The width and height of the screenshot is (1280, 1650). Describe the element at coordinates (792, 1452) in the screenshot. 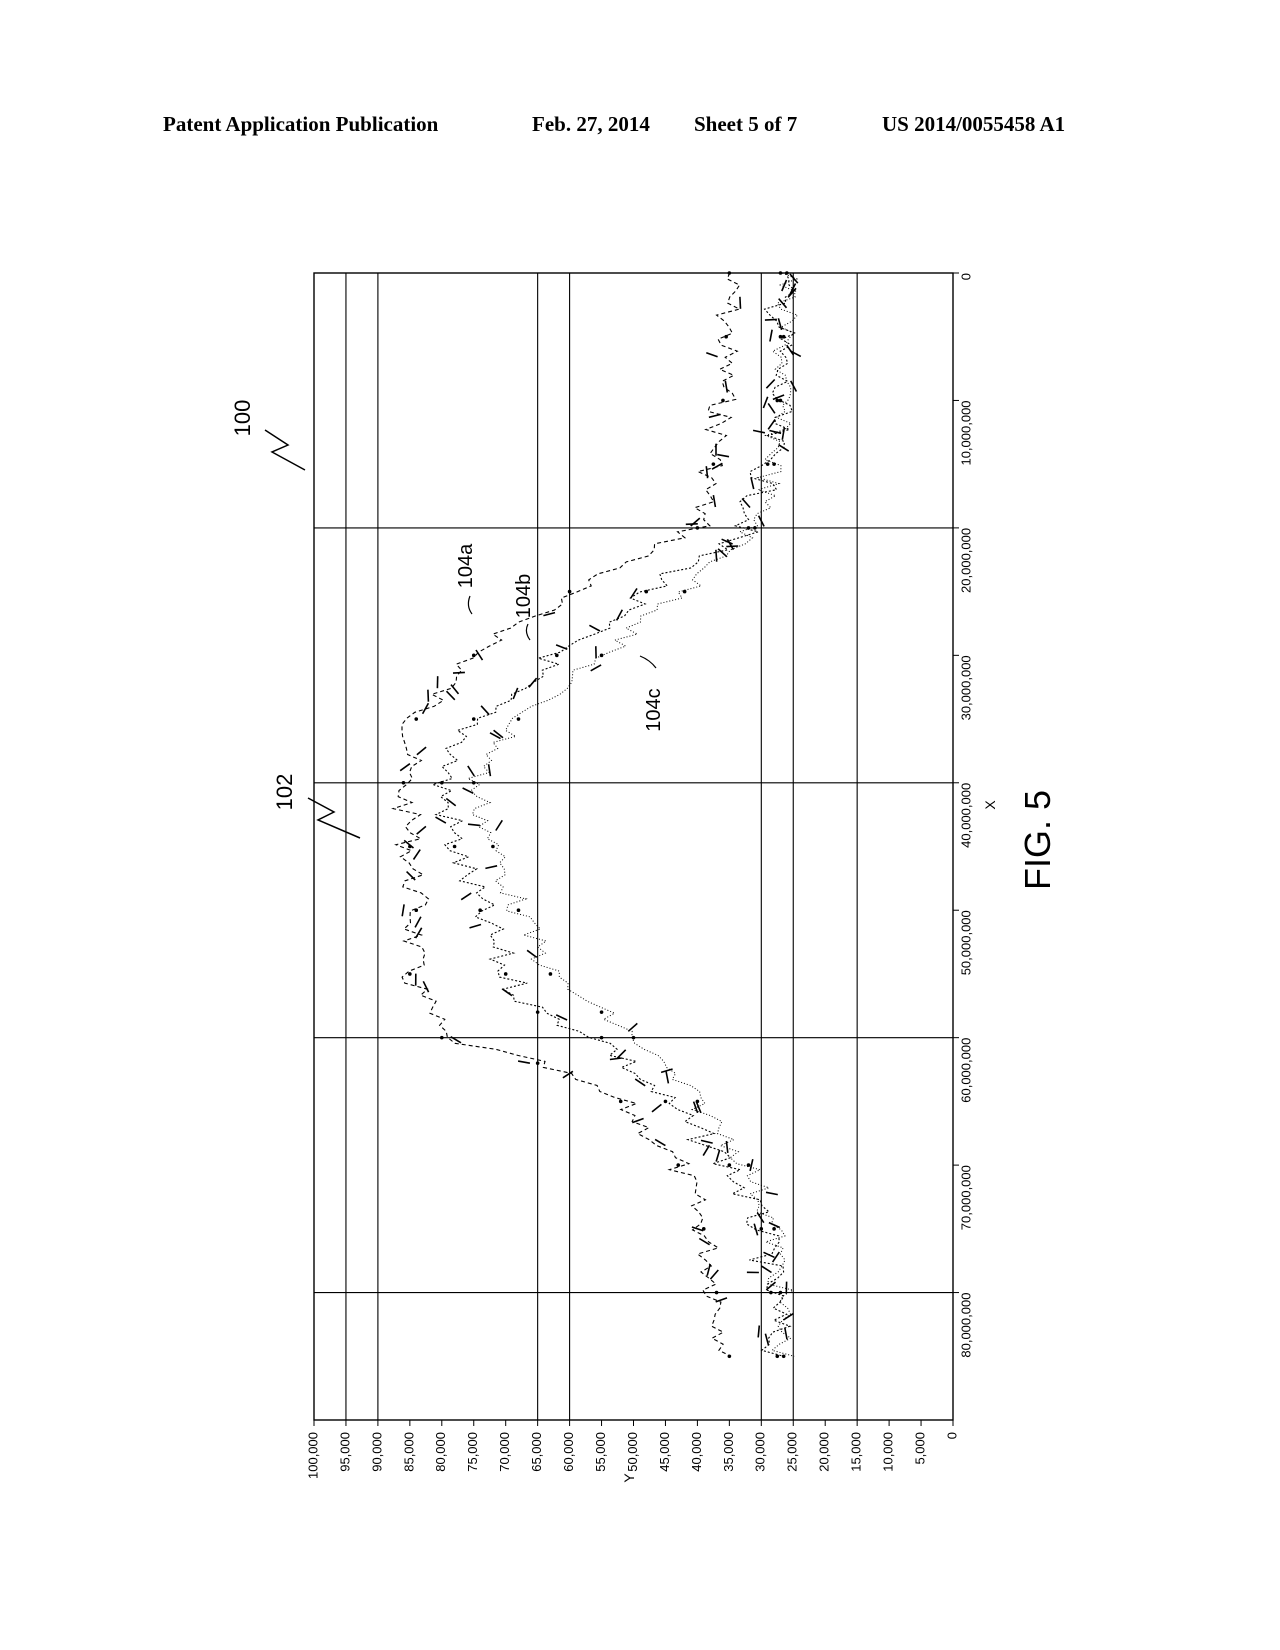

I see `y-tick-label: 25,000` at that location.